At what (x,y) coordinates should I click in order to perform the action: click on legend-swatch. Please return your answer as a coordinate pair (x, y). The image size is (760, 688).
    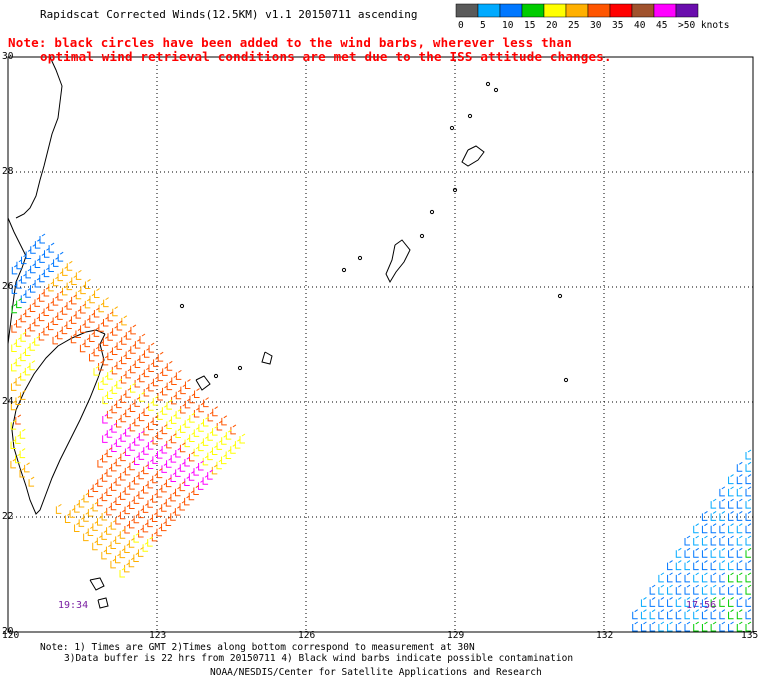
    Looking at the image, I should click on (577, 10).